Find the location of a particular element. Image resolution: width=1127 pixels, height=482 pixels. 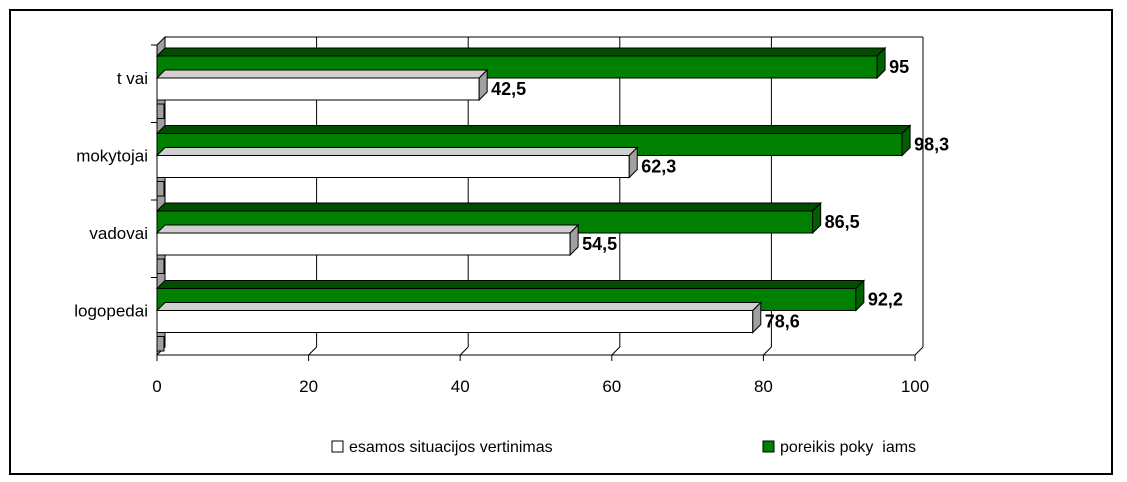

value-label: 42,5 is located at coordinates (508, 89).